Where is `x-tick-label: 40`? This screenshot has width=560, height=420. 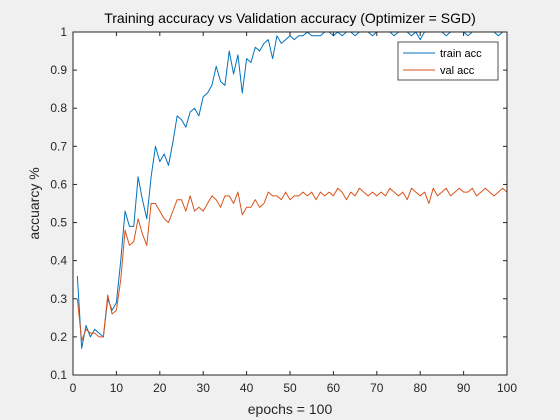
x-tick-label: 40 is located at coordinates (247, 388).